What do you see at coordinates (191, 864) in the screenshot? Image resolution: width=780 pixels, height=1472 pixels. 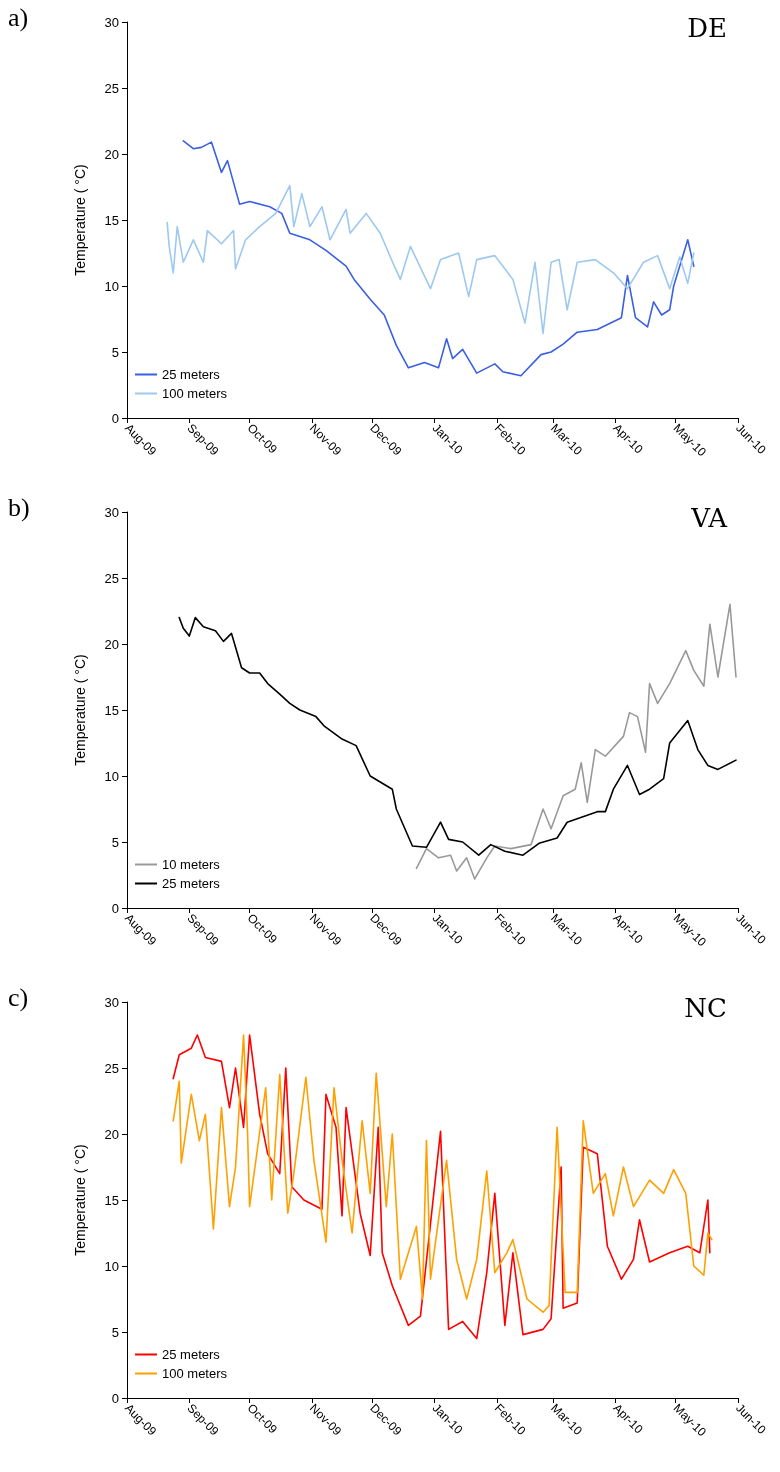 I see `legend-label: 10 meters` at bounding box center [191, 864].